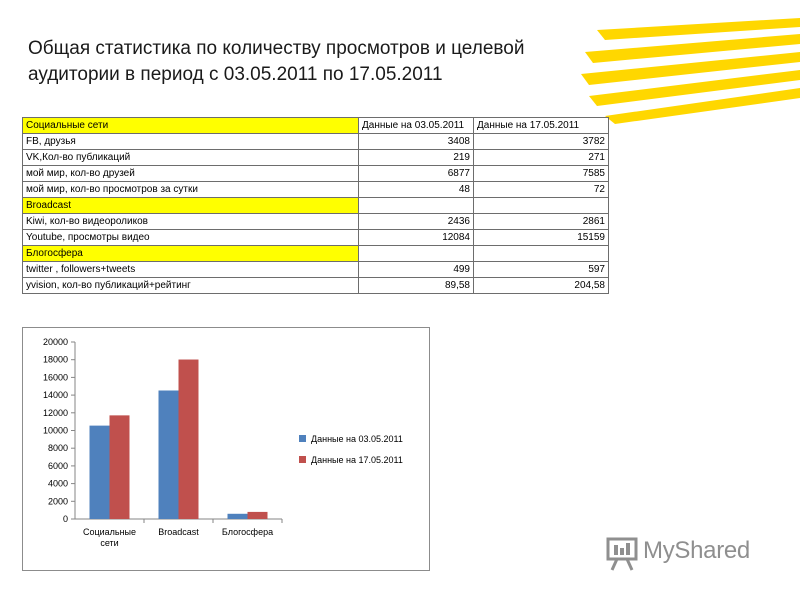 This screenshot has width=800, height=600. What do you see at coordinates (190, 125) in the screenshot?
I see `table-cell: Социальные сети` at bounding box center [190, 125].